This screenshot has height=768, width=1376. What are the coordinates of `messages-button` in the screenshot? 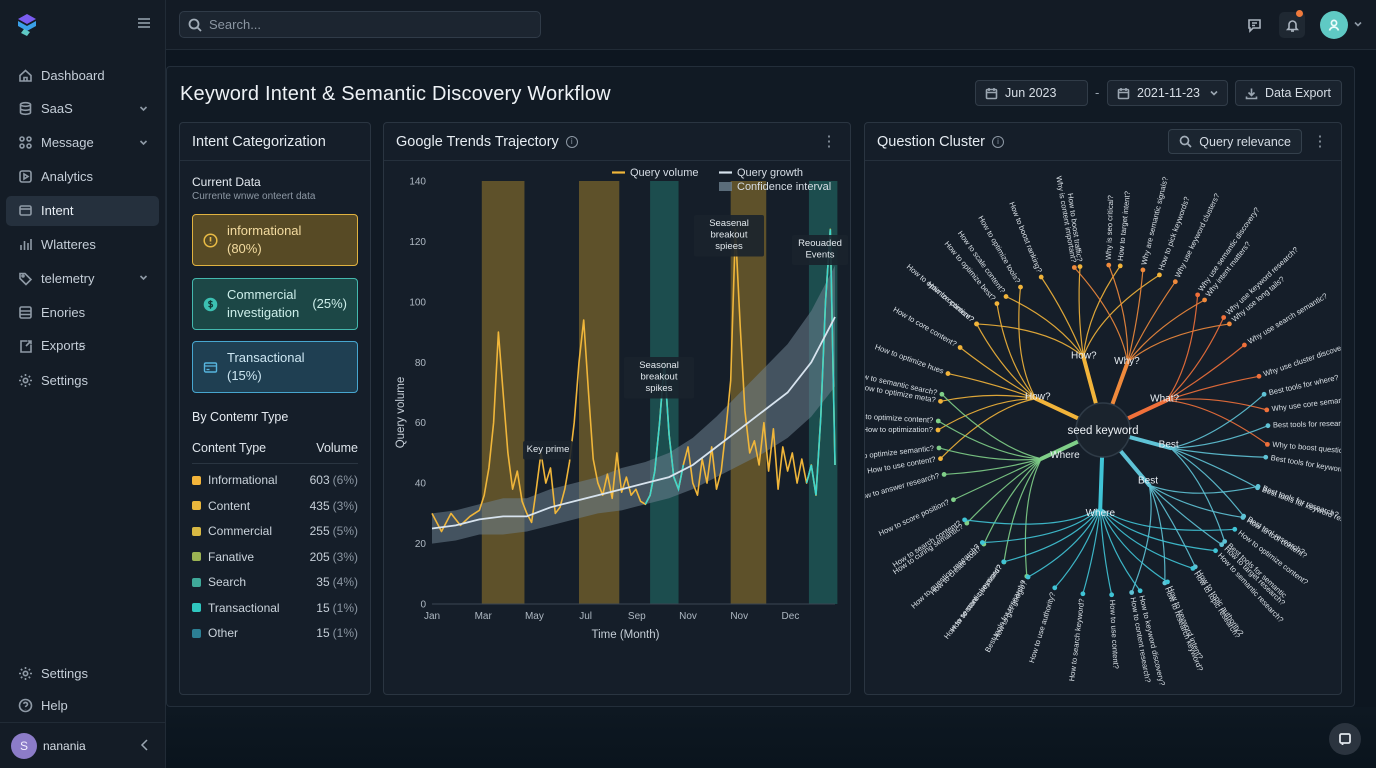 It's located at (1254, 25).